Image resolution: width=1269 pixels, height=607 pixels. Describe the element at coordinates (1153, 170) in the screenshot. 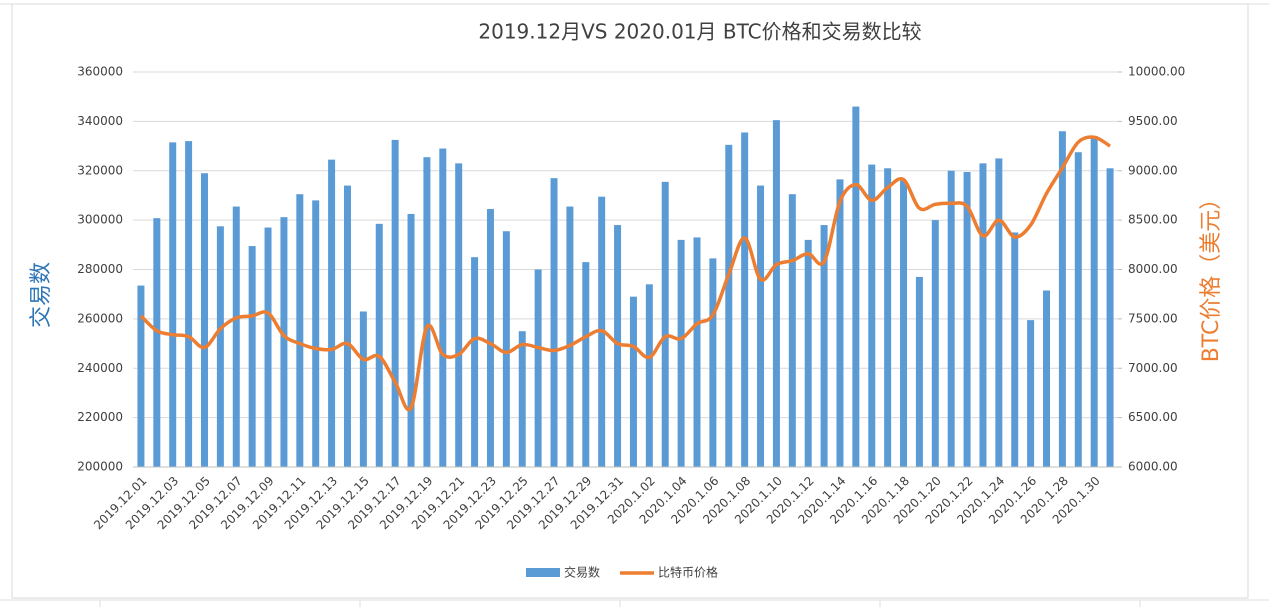

I see `y2-tick-label: 9000.00` at that location.